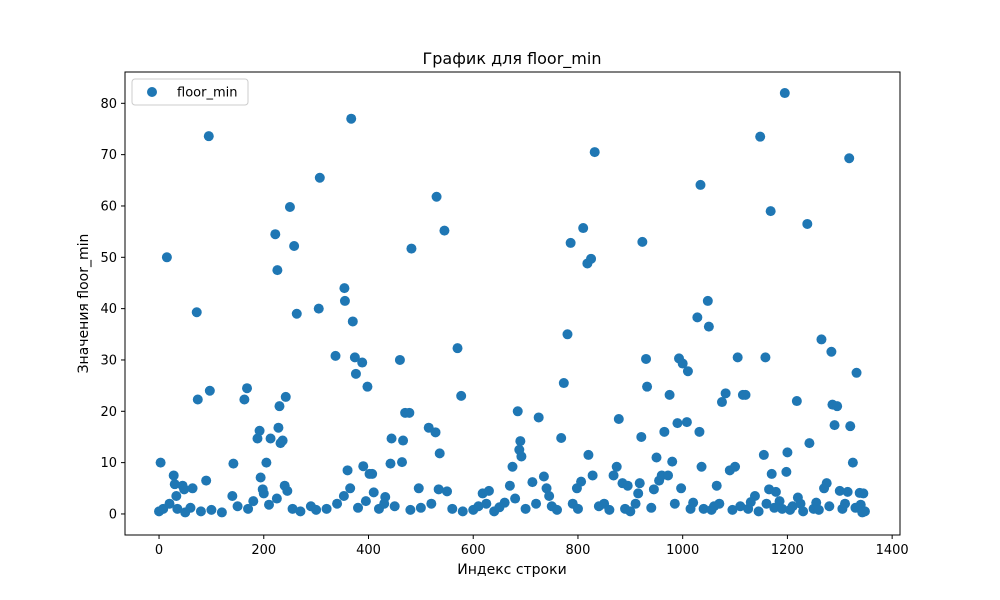  What do you see at coordinates (108, 104) in the screenshot?
I see `y-tick-label: 80` at bounding box center [108, 104].